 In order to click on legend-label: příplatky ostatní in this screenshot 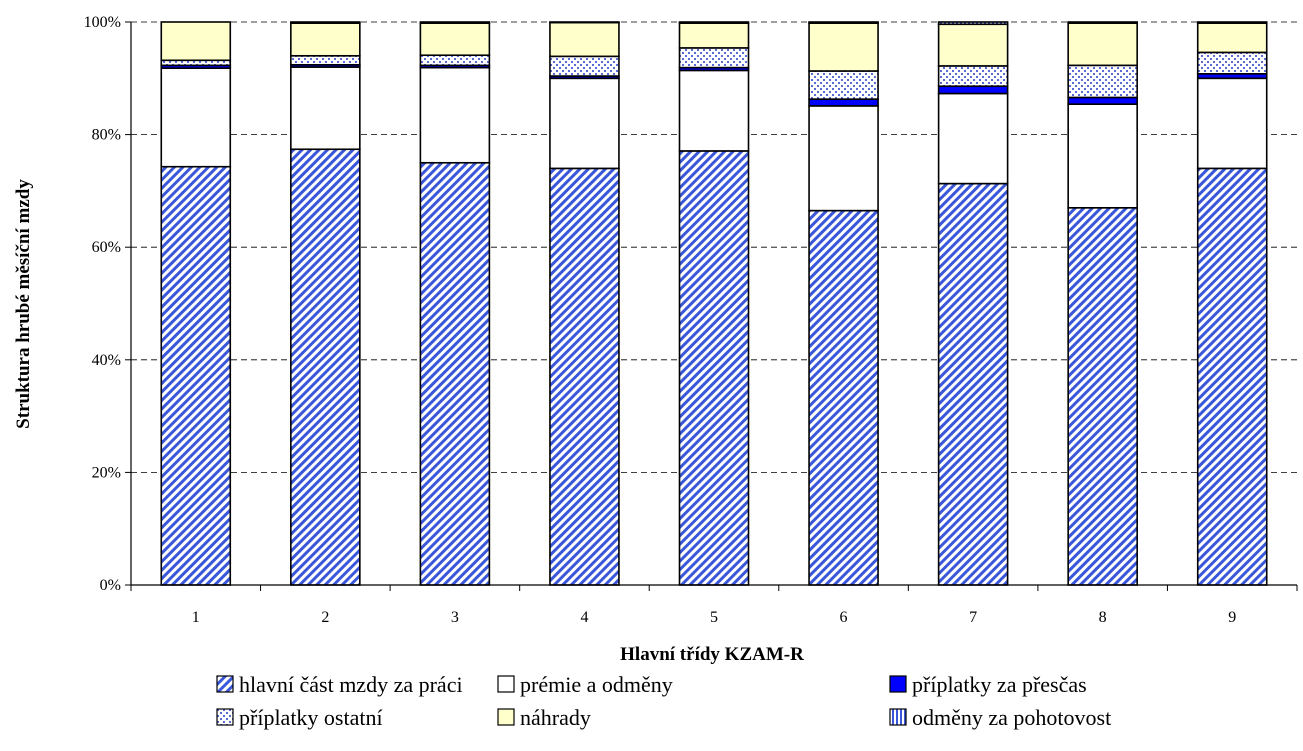, I will do `click(311, 717)`.